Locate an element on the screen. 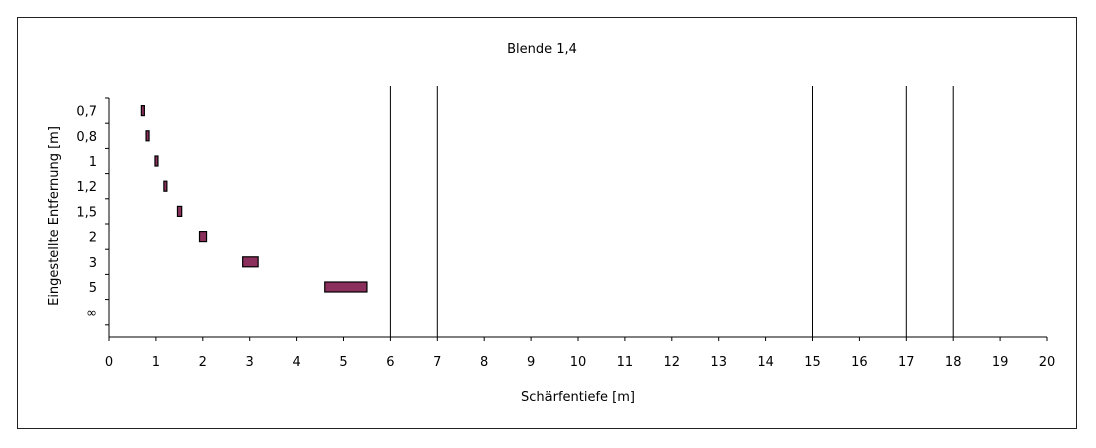 The width and height of the screenshot is (1096, 448). x-tick-label: 13 is located at coordinates (718, 362).